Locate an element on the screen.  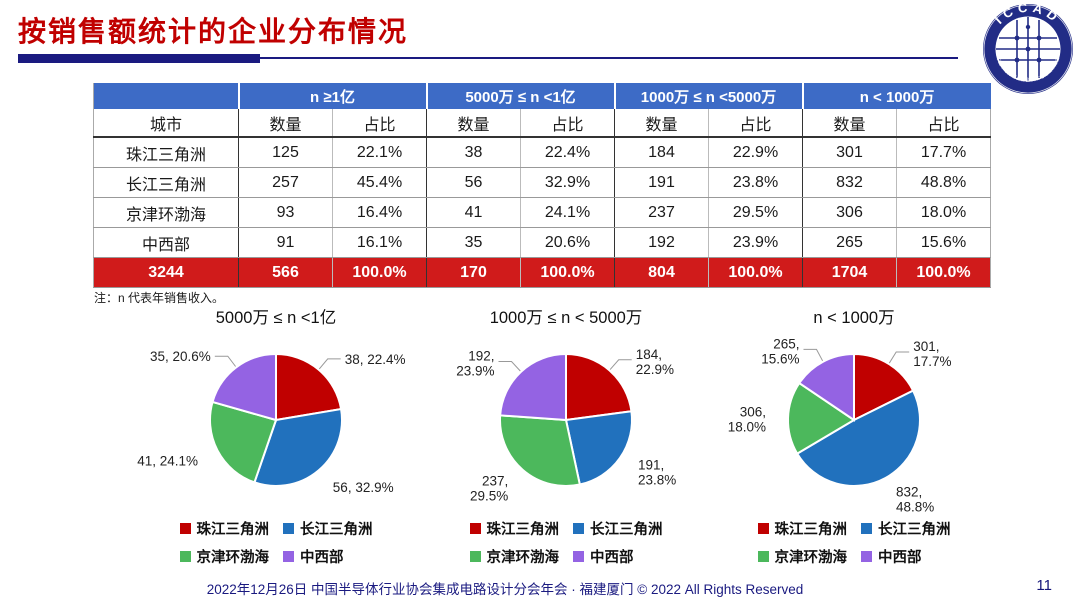
legend-label: 珠江三角洲 is located at coordinates (233, 530).